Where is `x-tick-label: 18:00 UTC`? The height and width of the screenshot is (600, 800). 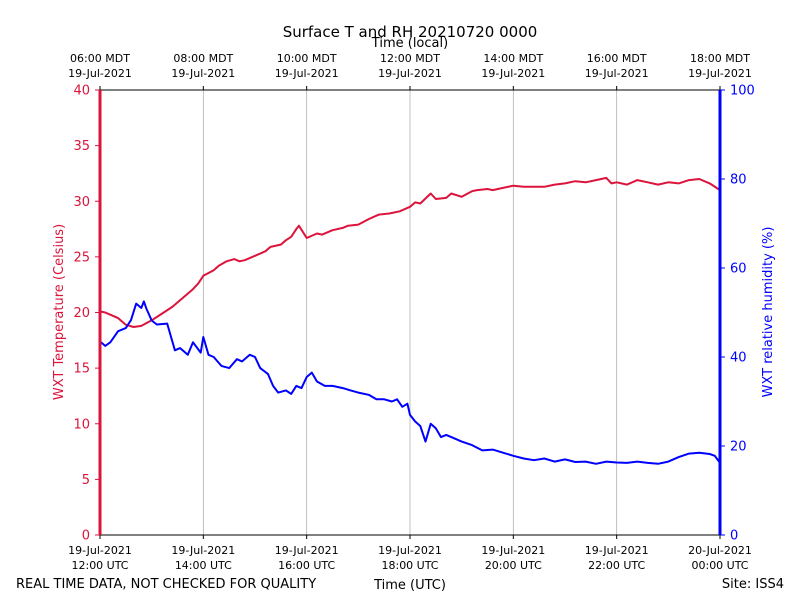
x-tick-label: 18:00 UTC is located at coordinates (409, 565).